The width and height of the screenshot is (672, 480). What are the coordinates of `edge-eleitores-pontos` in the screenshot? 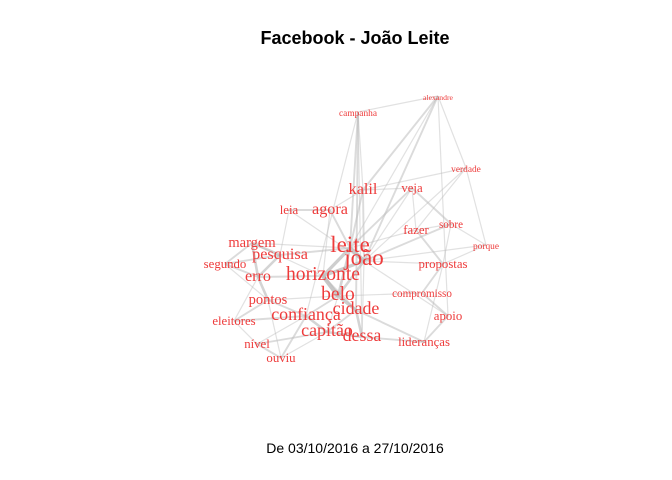 It's located at (251, 310).